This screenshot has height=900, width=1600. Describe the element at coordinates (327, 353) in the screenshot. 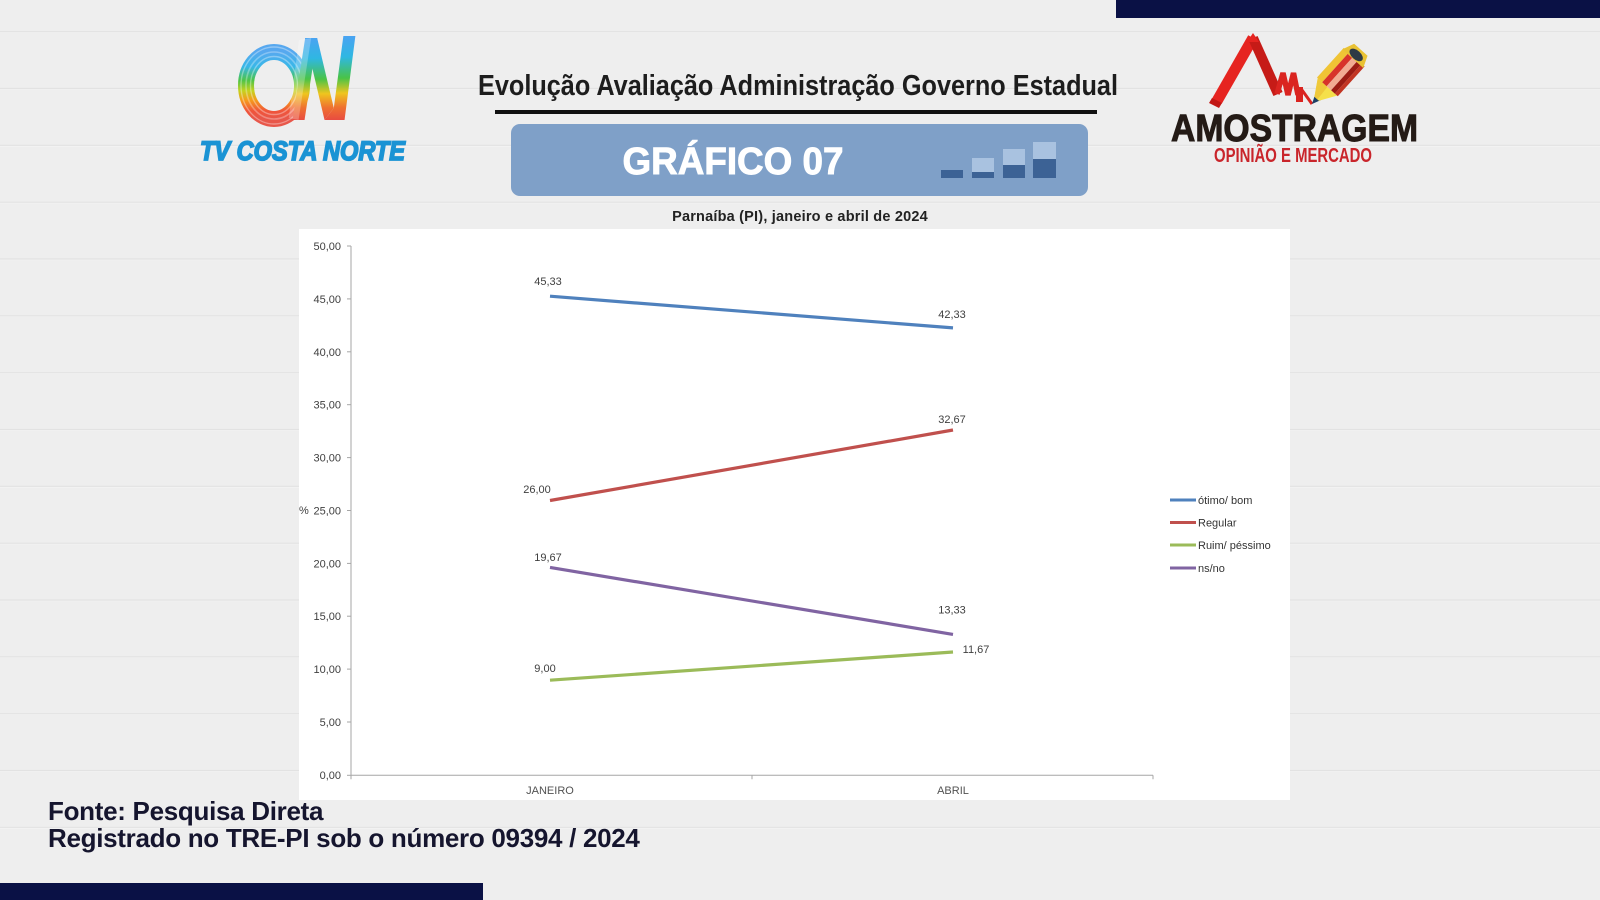

I see `svg-text: 40,00` at that location.